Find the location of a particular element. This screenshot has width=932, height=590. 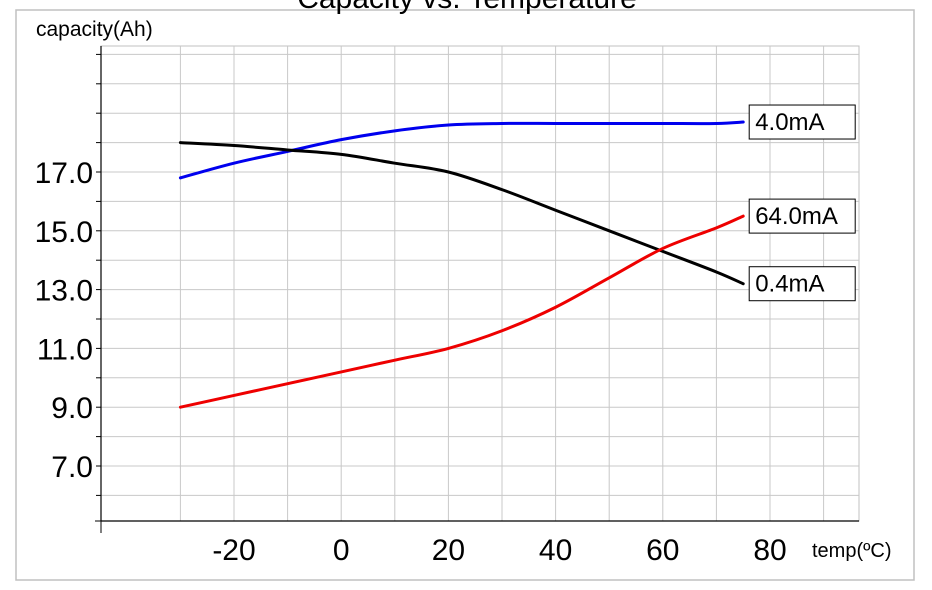

series-line-04ma is located at coordinates (461, 213).